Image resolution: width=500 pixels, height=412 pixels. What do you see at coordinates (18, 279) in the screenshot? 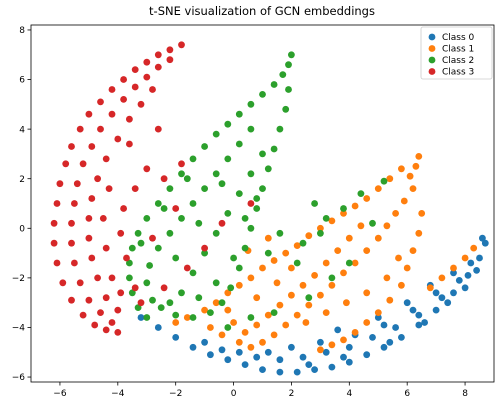
I see `y-tick-label: −2` at bounding box center [18, 279].